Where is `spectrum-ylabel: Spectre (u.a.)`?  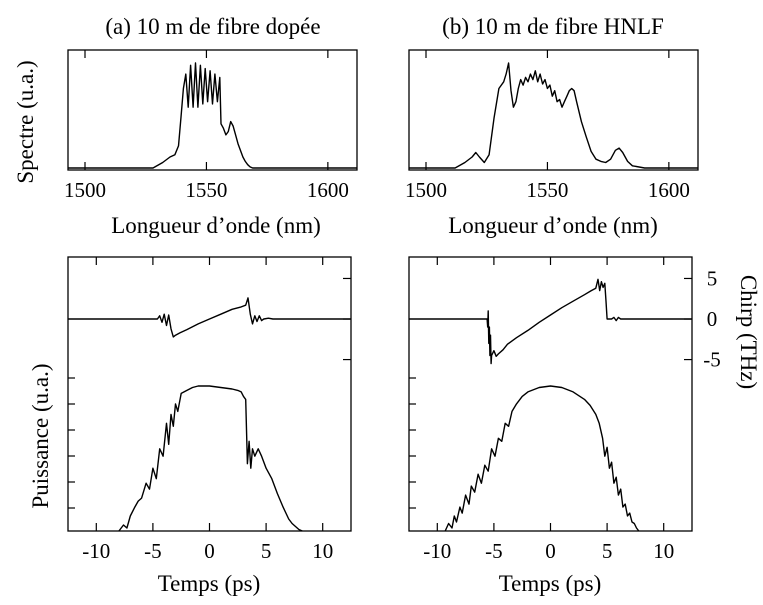
spectrum-ylabel: Spectre (u.a.) is located at coordinates (25, 121).